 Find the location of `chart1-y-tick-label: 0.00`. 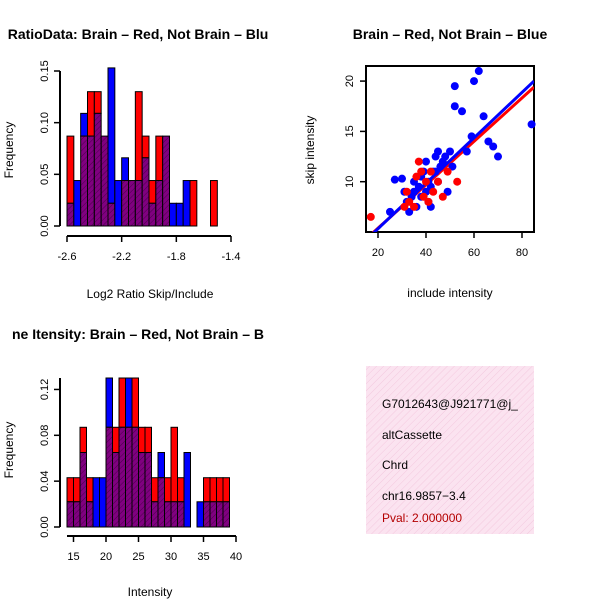

chart1-y-tick-label: 0.00 is located at coordinates (45, 225).